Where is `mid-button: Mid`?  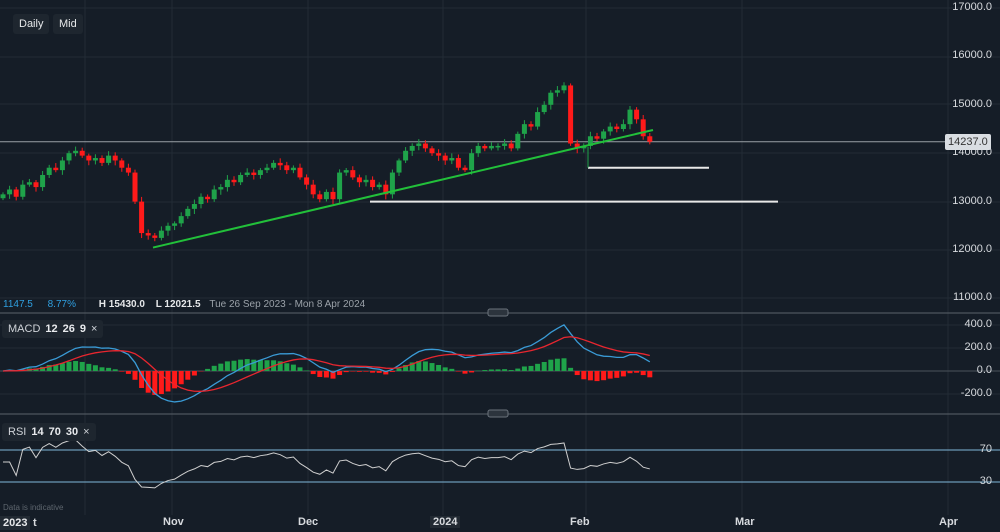
mid-button: Mid is located at coordinates (68, 24).